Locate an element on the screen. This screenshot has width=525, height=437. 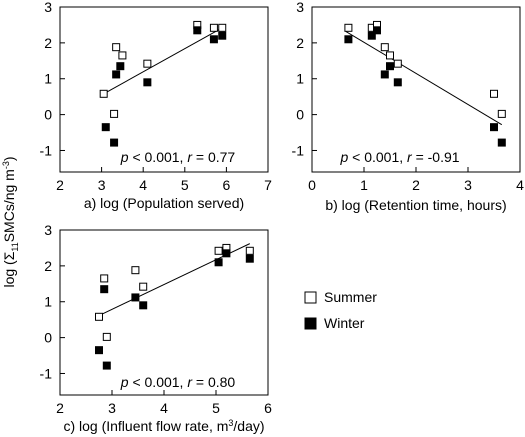
filled-square-icon is located at coordinates (310, 323).